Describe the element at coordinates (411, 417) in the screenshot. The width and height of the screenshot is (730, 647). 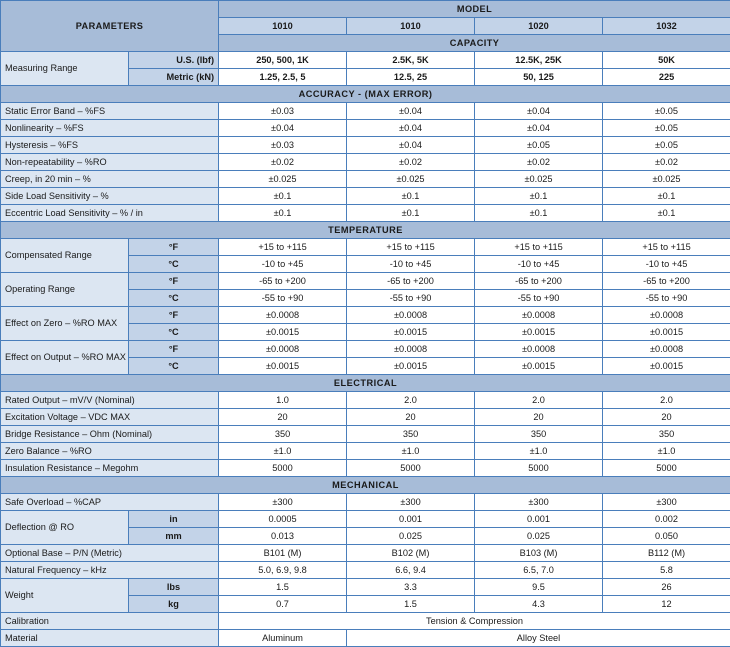
I see `value-2: 20` at that location.